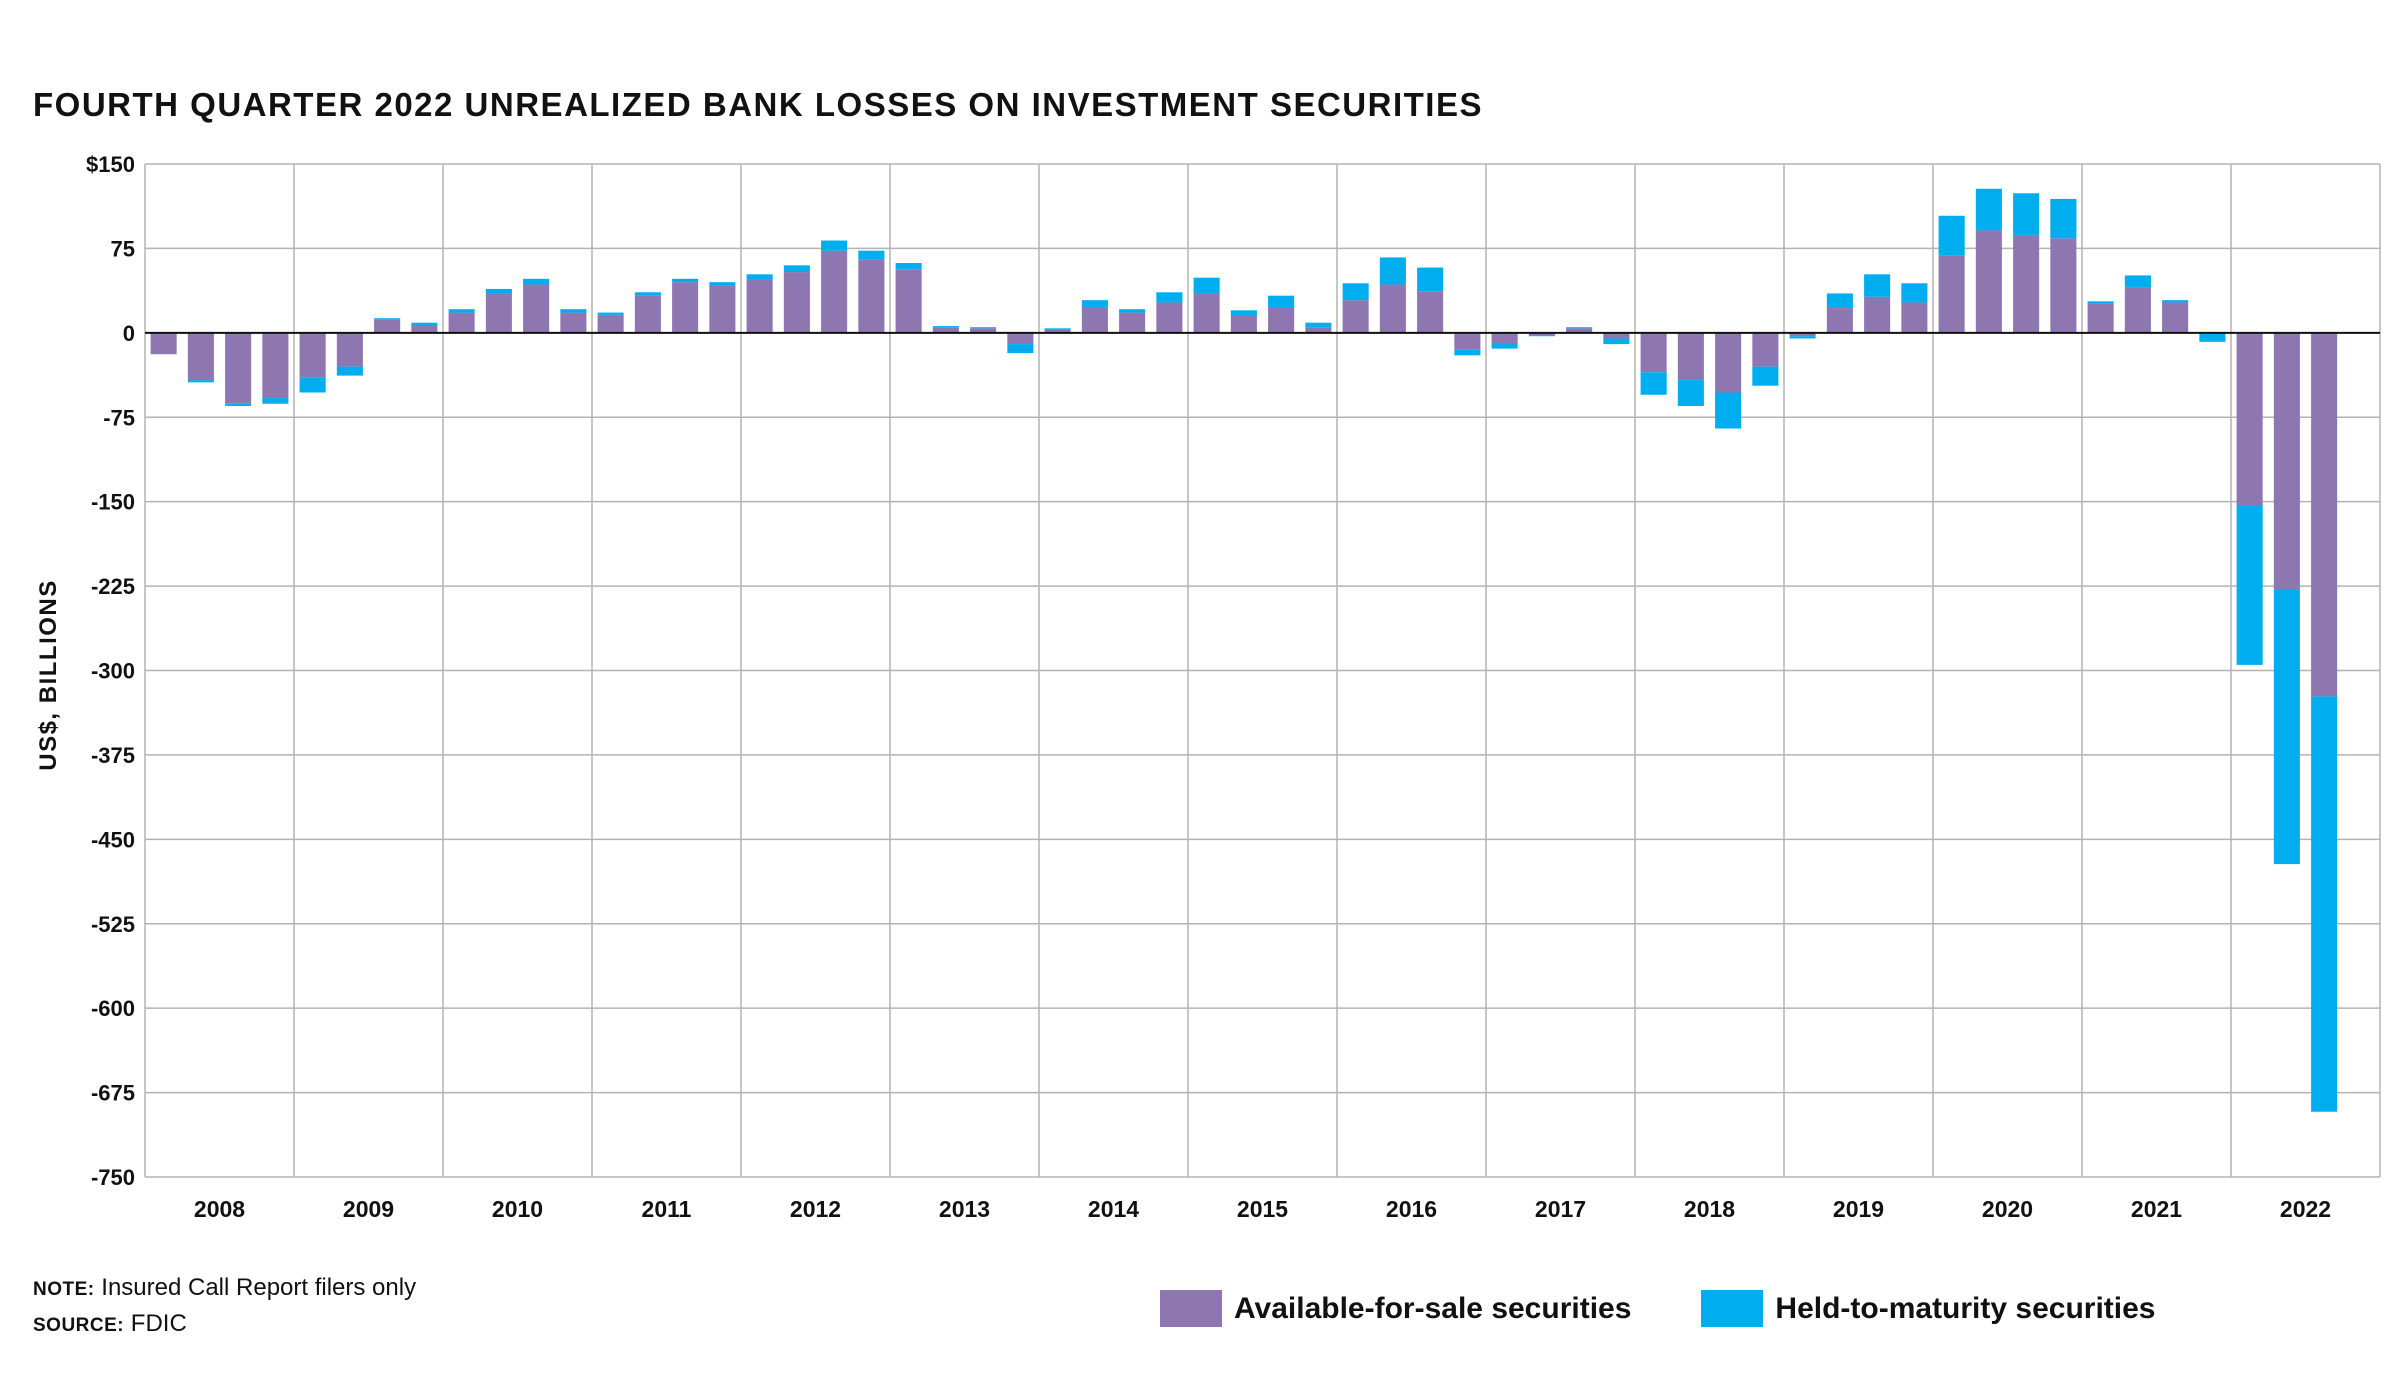  What do you see at coordinates (113, 1008) in the screenshot?
I see `y-tick-label: -600` at bounding box center [113, 1008].